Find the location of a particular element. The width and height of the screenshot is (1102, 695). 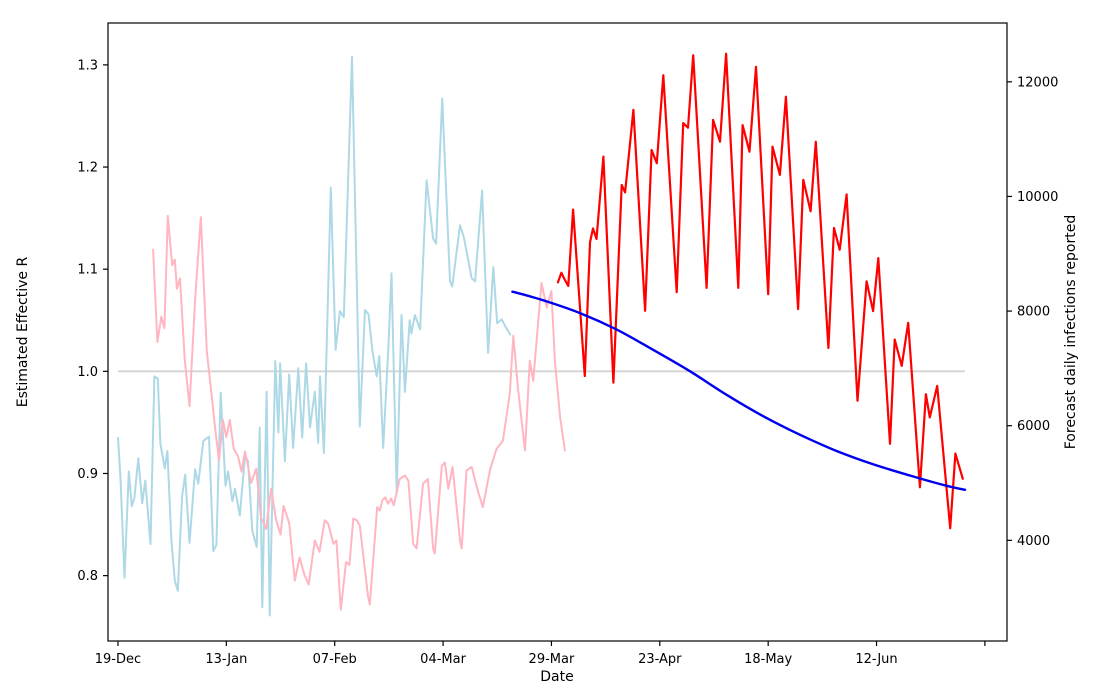

y-axis-label-right: Forecast daily infections reported is located at coordinates (1071, 332).